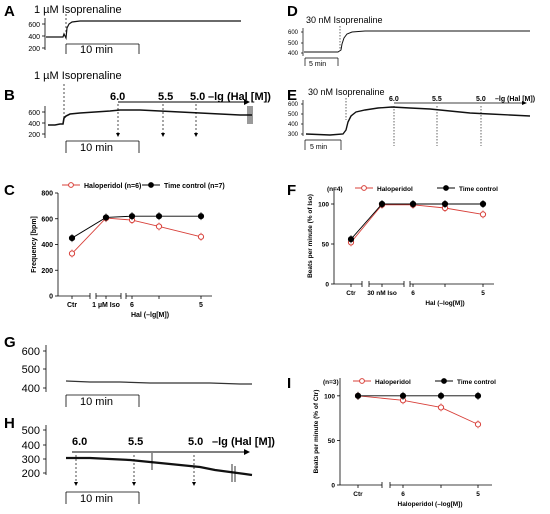  Describe the element at coordinates (344, 20) in the screenshot. I see `panel-d-drug-label: 30 nM Isoprenaline` at that location.